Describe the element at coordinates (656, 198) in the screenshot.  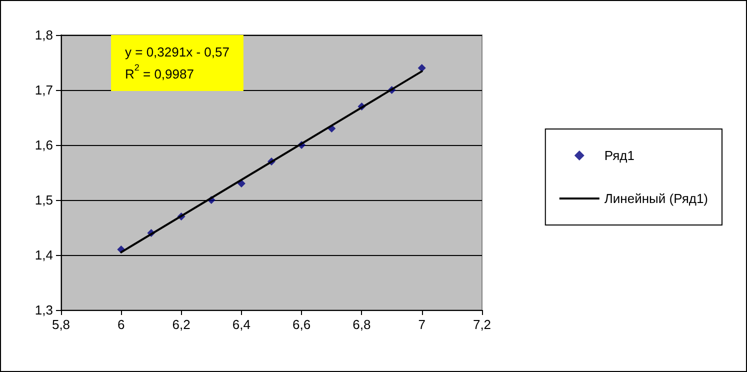
I see `legend-label: Линейный (Ряд1)` at that location.